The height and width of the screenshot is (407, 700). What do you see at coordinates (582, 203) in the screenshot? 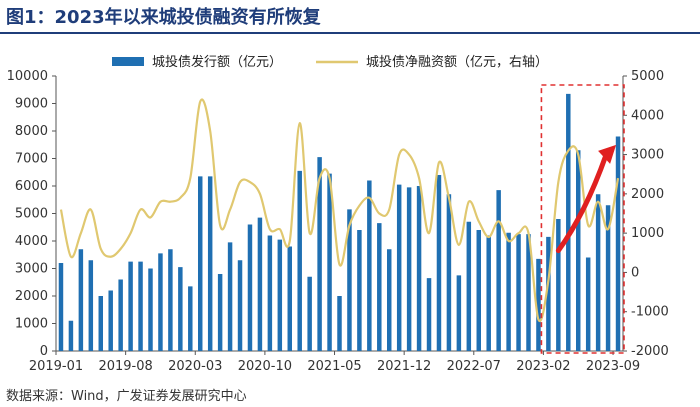
I see `trend-arrow-shaft` at bounding box center [582, 203].